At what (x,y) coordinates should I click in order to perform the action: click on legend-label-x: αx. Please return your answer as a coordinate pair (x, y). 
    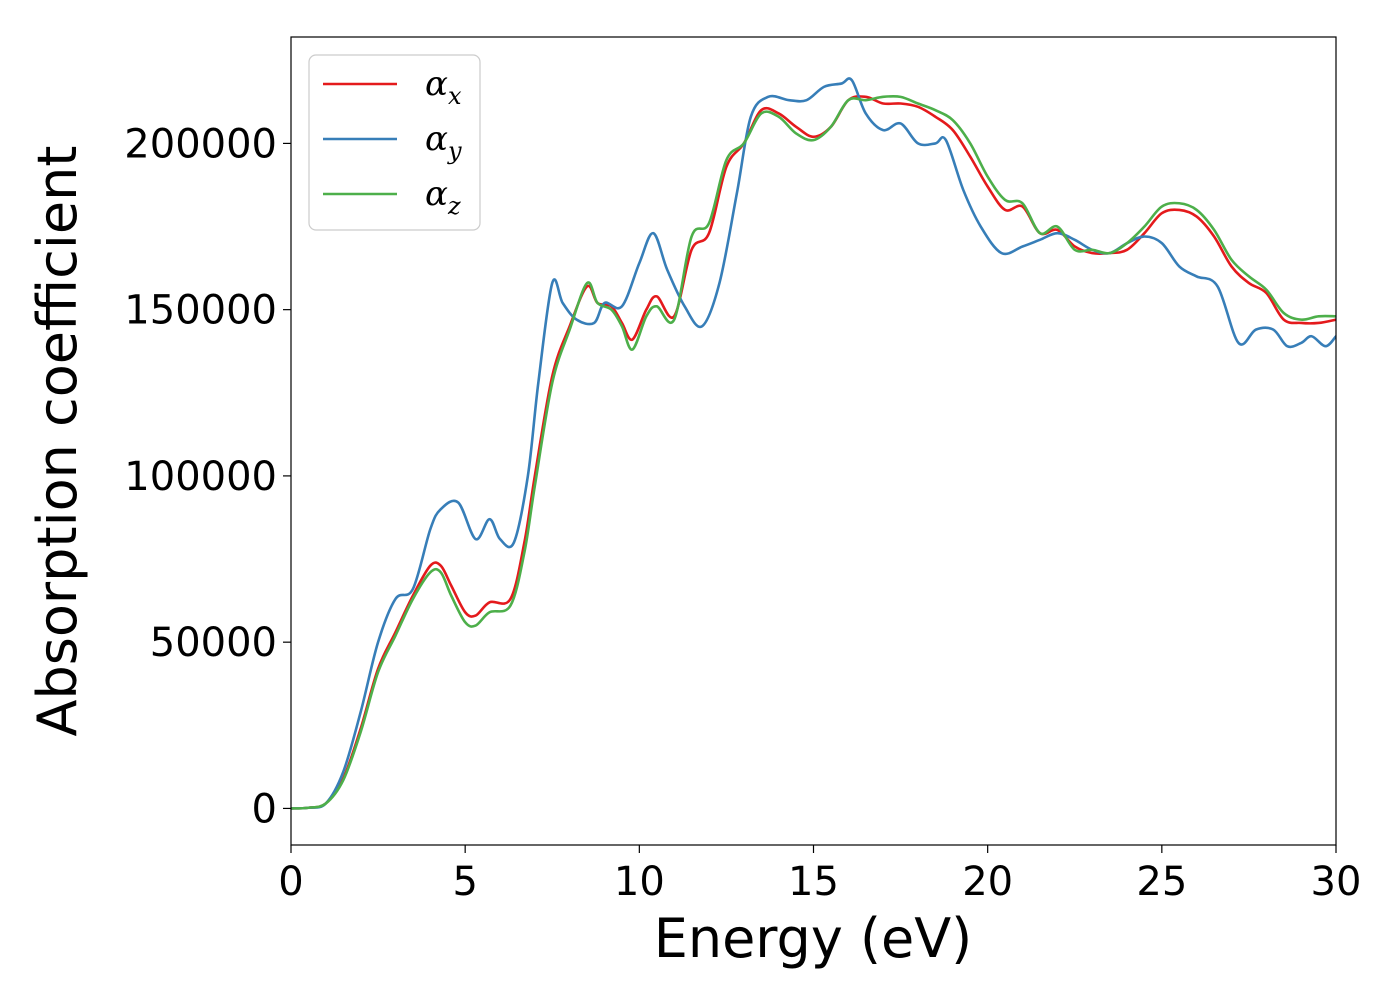
    Looking at the image, I should click on (443, 87).